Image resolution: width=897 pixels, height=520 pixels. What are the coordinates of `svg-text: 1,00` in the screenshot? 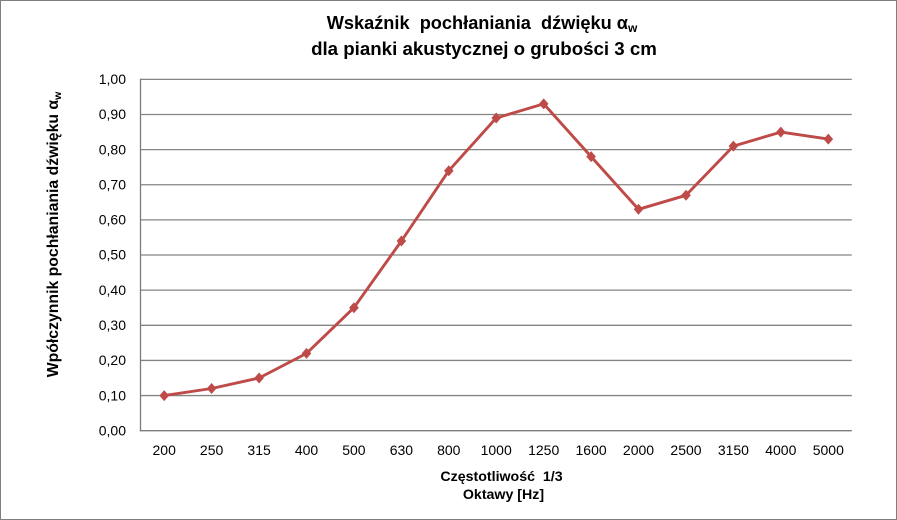 It's located at (112, 79).